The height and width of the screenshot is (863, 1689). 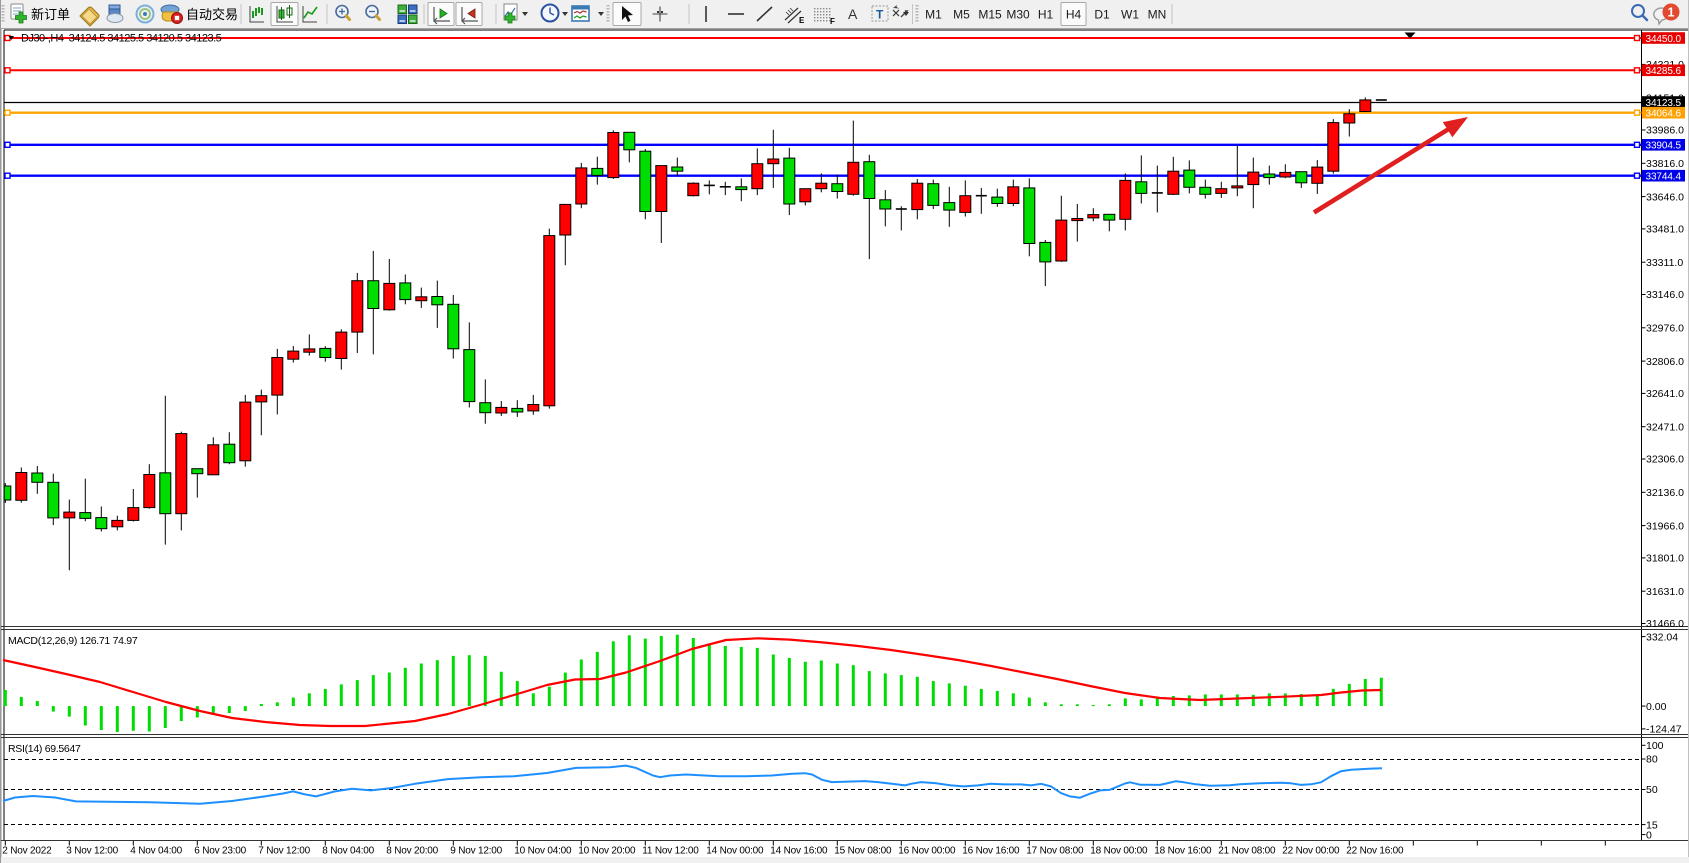 What do you see at coordinates (1665, 197) in the screenshot?
I see `svg-text: 33646.0` at bounding box center [1665, 197].